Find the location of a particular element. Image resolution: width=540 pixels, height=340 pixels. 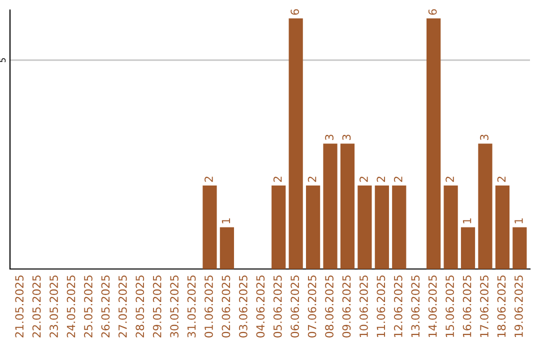

x-tick-label: 23.05.2025 is located at coordinates (54, 307).